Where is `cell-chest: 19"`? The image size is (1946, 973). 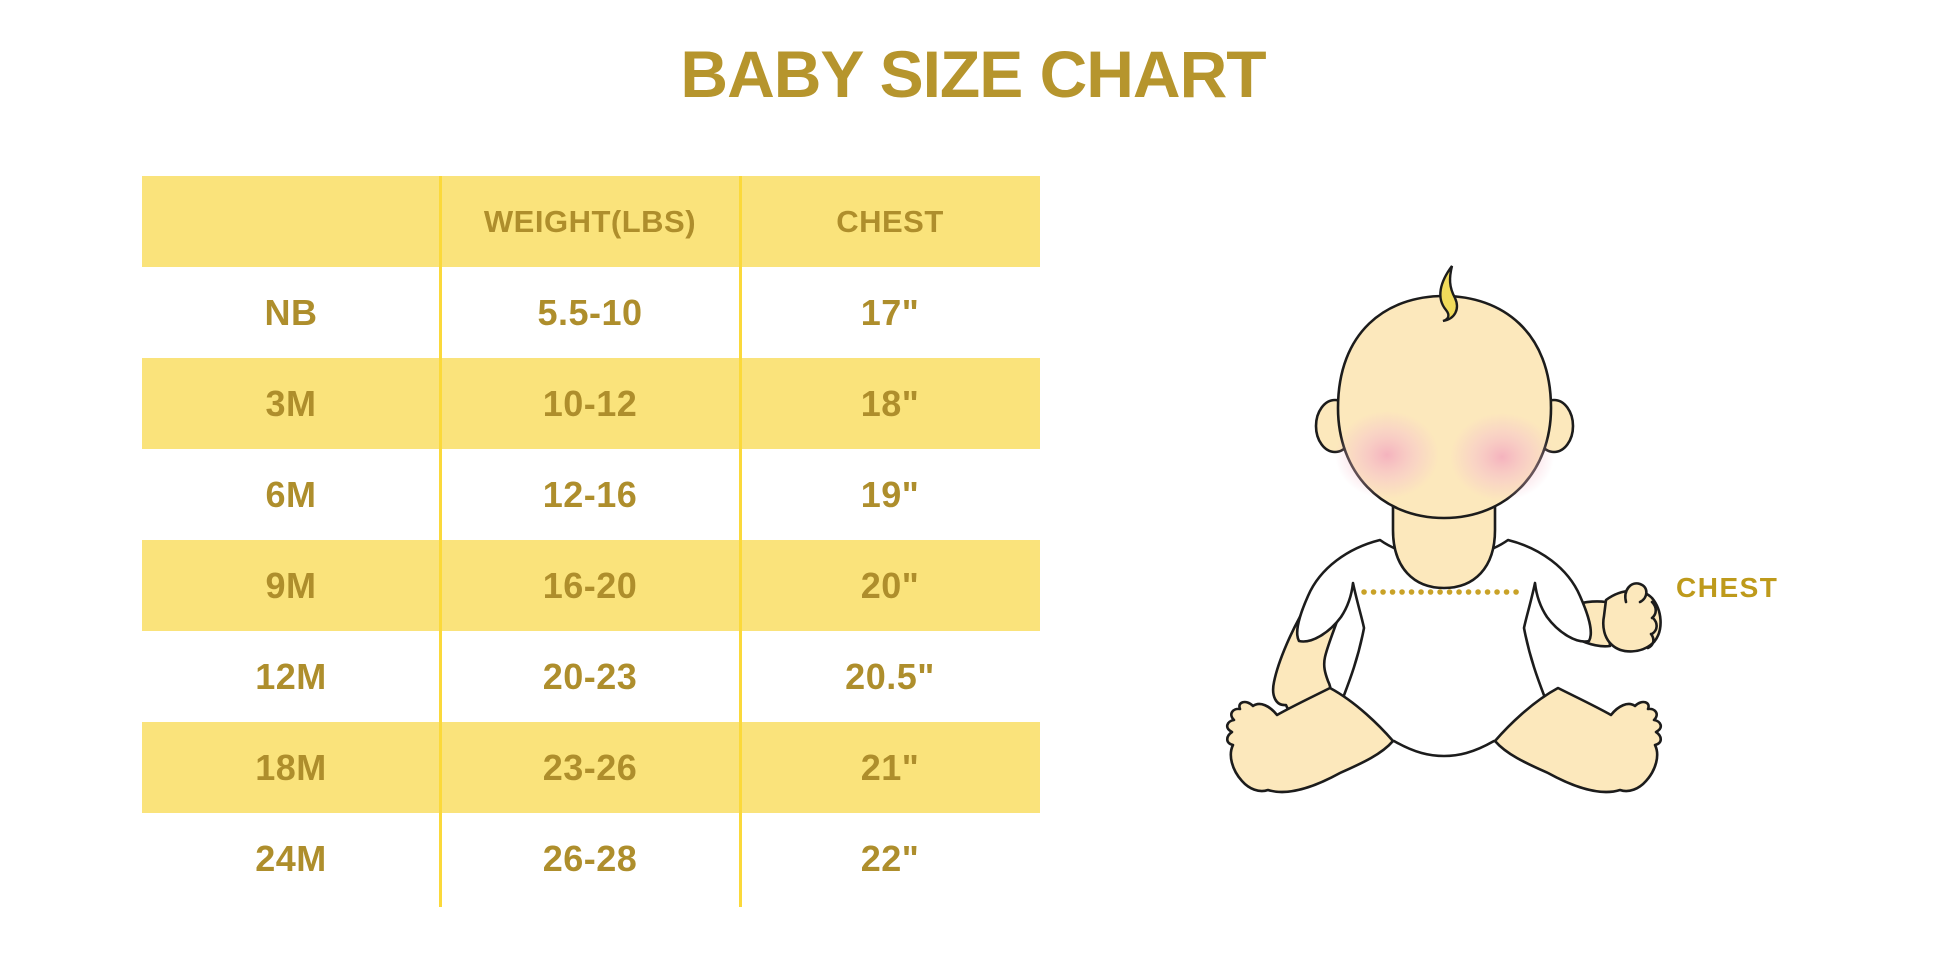
cell-chest: 19" is located at coordinates (890, 494).